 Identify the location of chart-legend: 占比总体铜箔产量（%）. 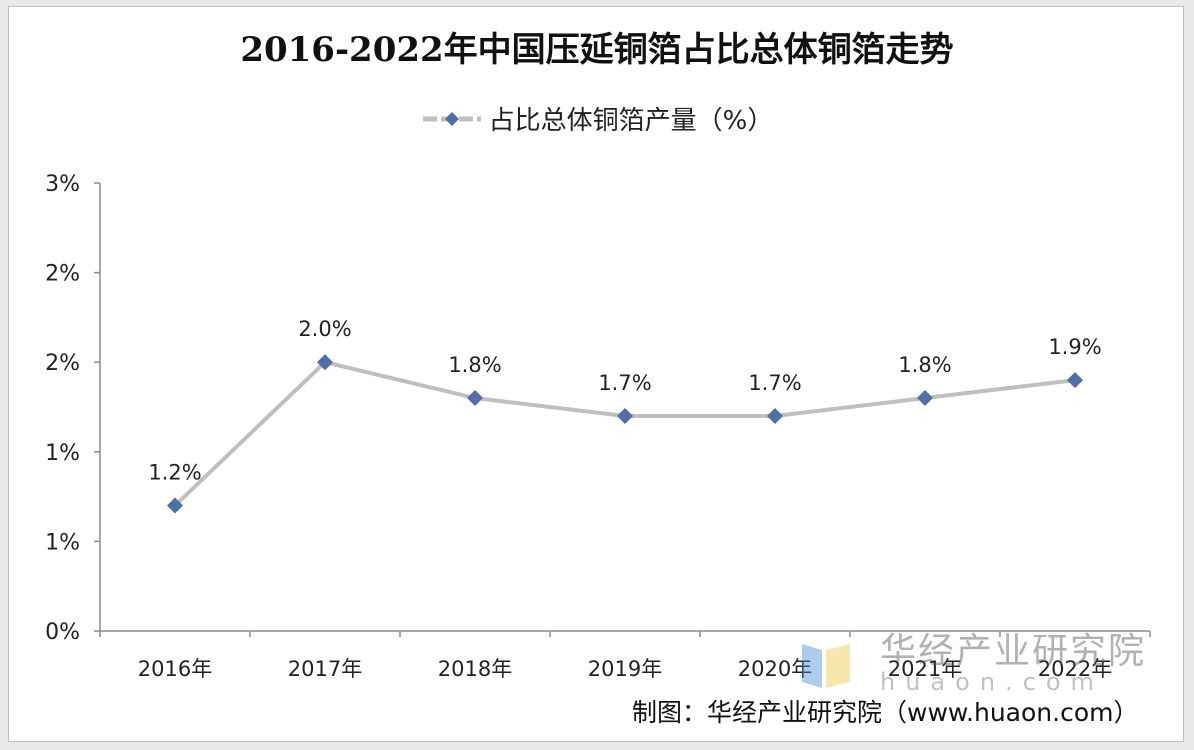
(597, 118).